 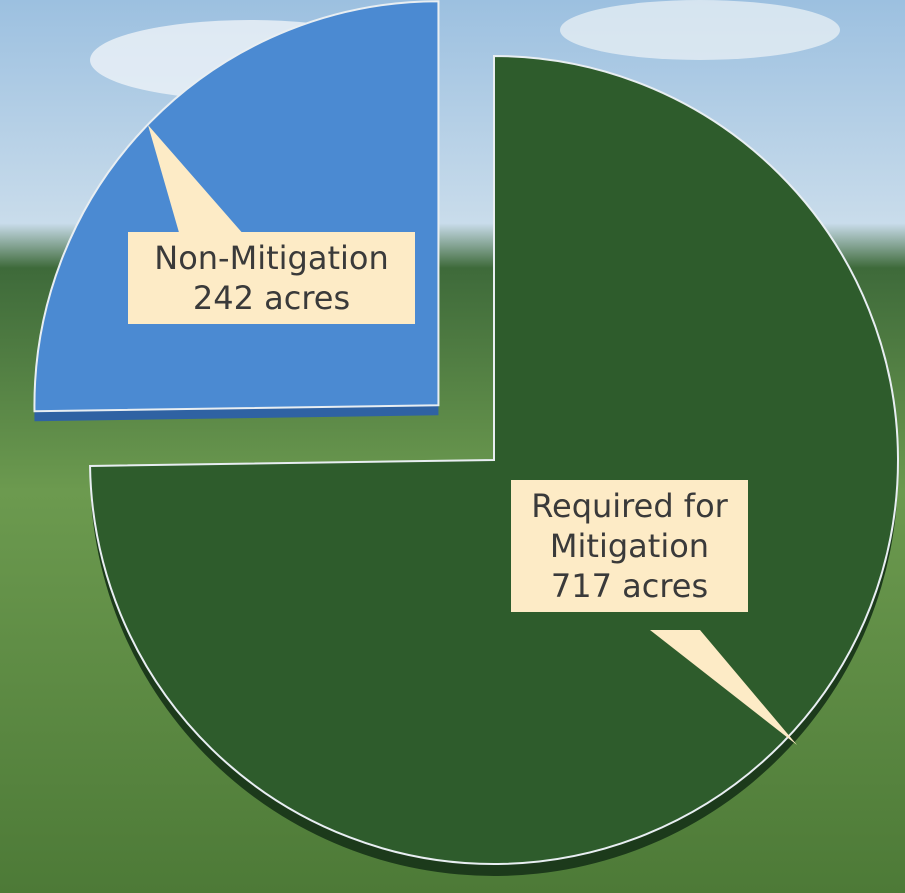 What do you see at coordinates (700, 30) in the screenshot?
I see `cloud` at bounding box center [700, 30].